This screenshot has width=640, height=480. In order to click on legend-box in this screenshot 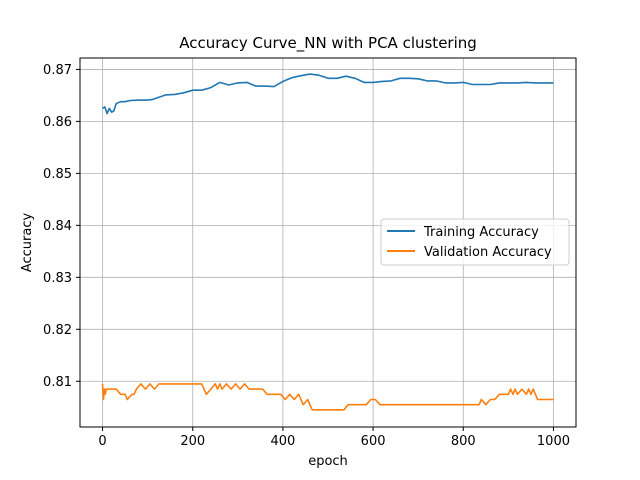, I will do `click(475, 242)`.